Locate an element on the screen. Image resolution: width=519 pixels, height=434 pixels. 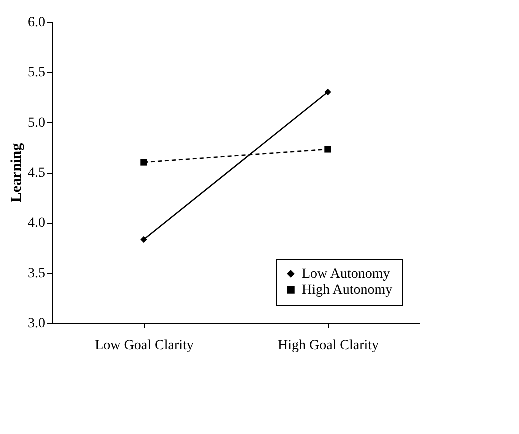
x-tick-label: Low Goal Clarity is located at coordinates (144, 346).